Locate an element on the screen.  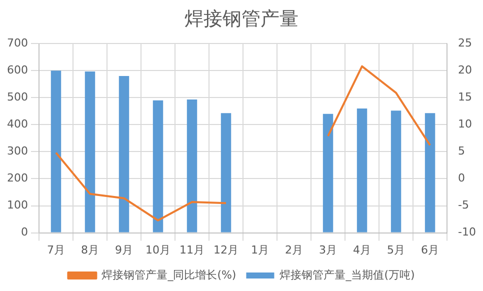
y-tick-label: 400 is located at coordinates (17, 124).